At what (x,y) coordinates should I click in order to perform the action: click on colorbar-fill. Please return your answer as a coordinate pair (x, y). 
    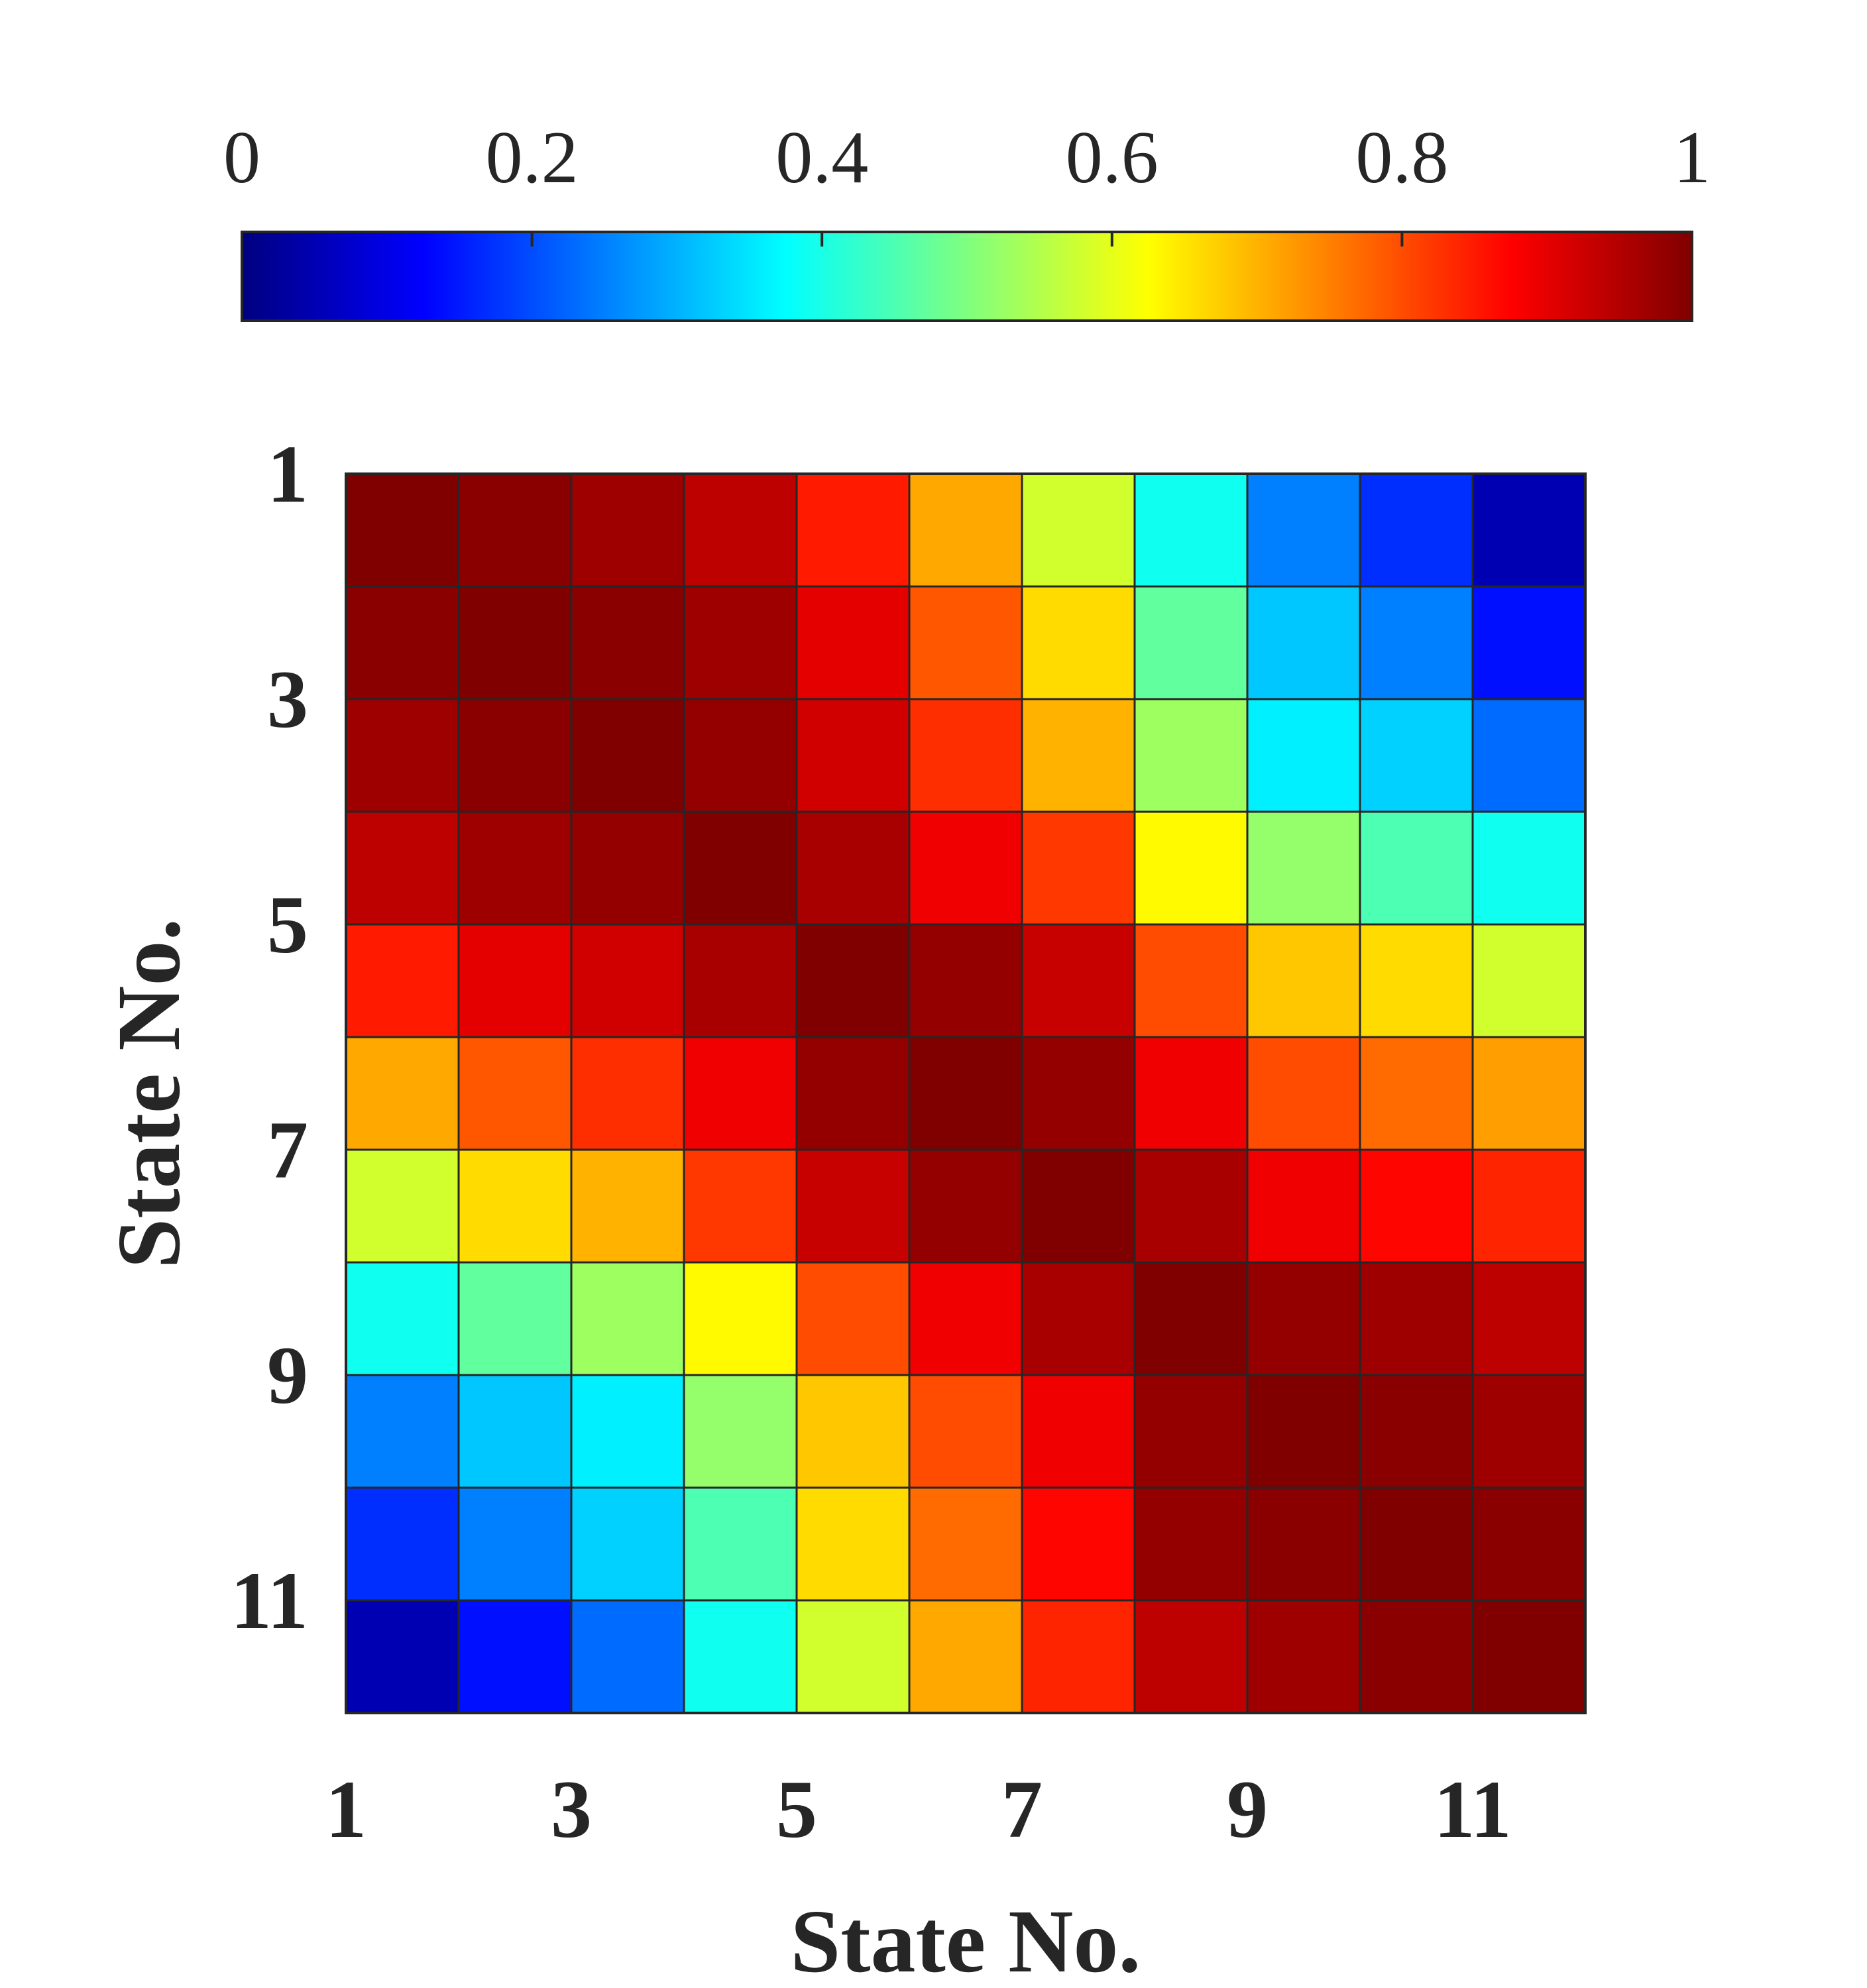
    Looking at the image, I should click on (967, 276).